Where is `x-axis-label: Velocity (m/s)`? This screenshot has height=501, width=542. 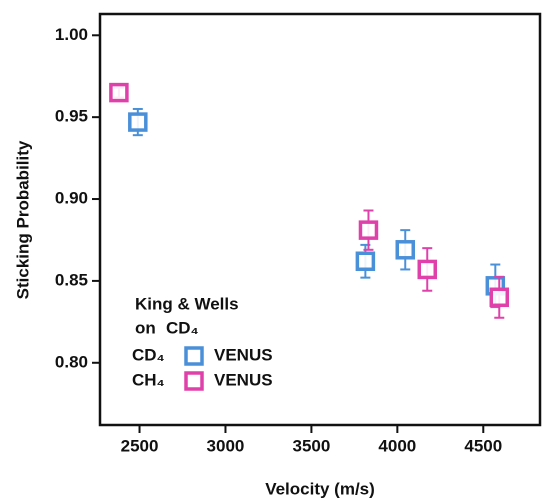
x-axis-label: Velocity (m/s) is located at coordinates (320, 488).